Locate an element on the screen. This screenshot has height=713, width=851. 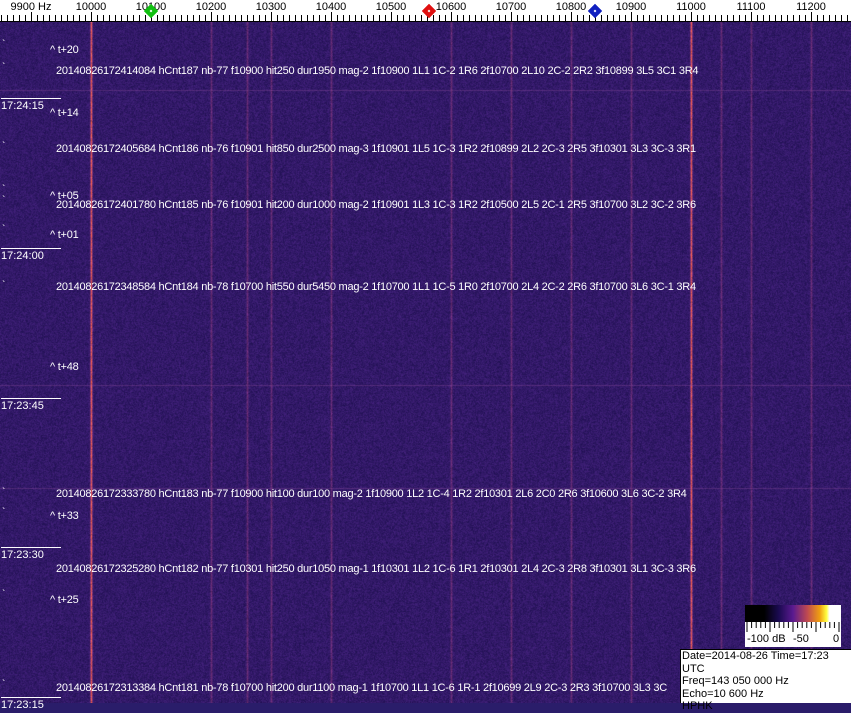
color-scale-bar: -100 dB -50 0 is located at coordinates (793, 626).